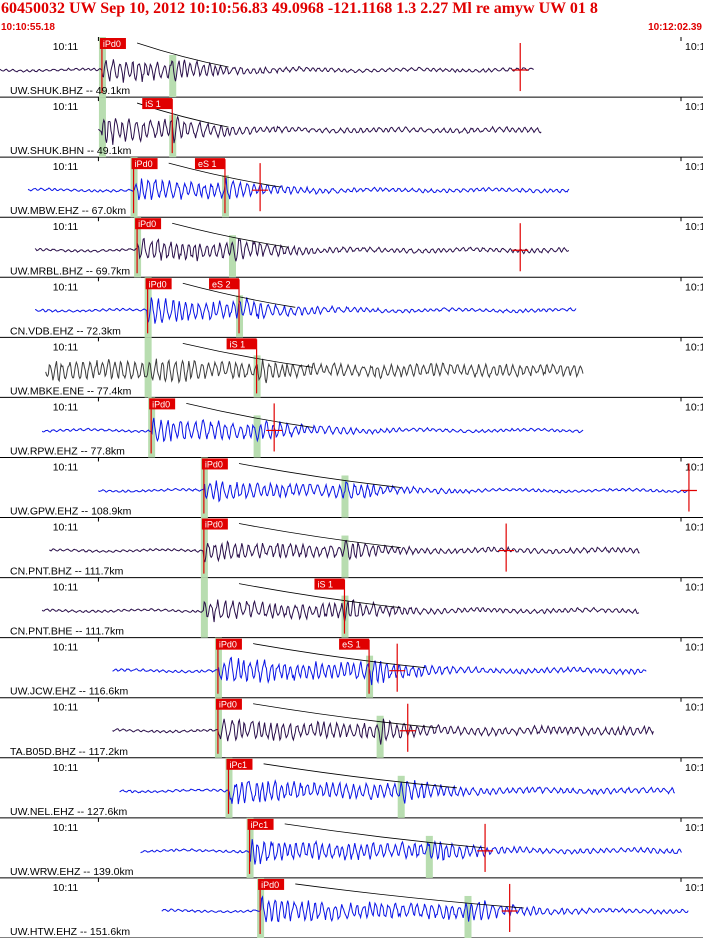 Image resolution: width=703 pixels, height=938 pixels. Describe the element at coordinates (69, 752) in the screenshot. I see `station-label: TA.B05D.BHZ -- 117.2km` at that location.